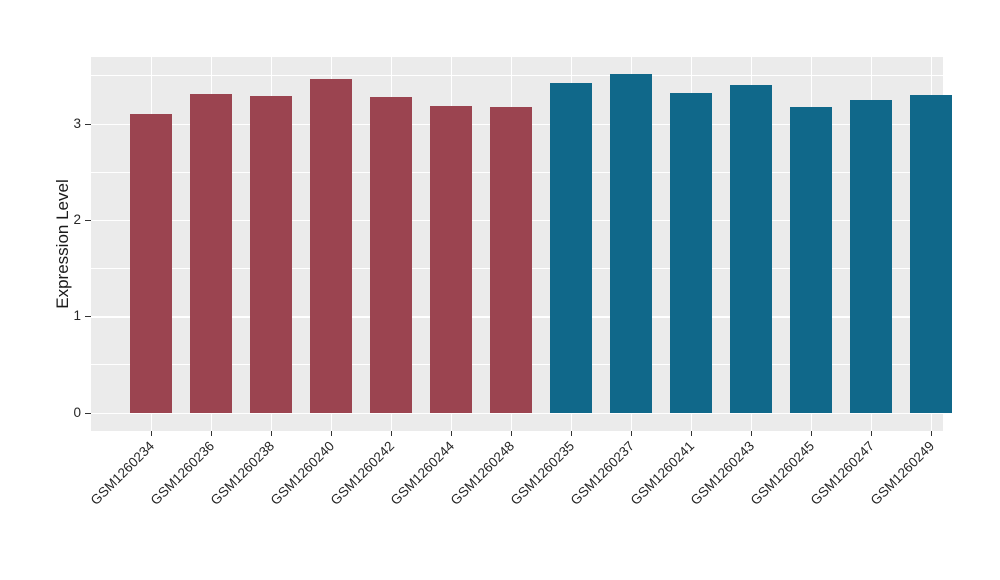 The width and height of the screenshot is (1000, 580). What do you see at coordinates (211, 253) in the screenshot?
I see `bar-GSM1260236` at bounding box center [211, 253].